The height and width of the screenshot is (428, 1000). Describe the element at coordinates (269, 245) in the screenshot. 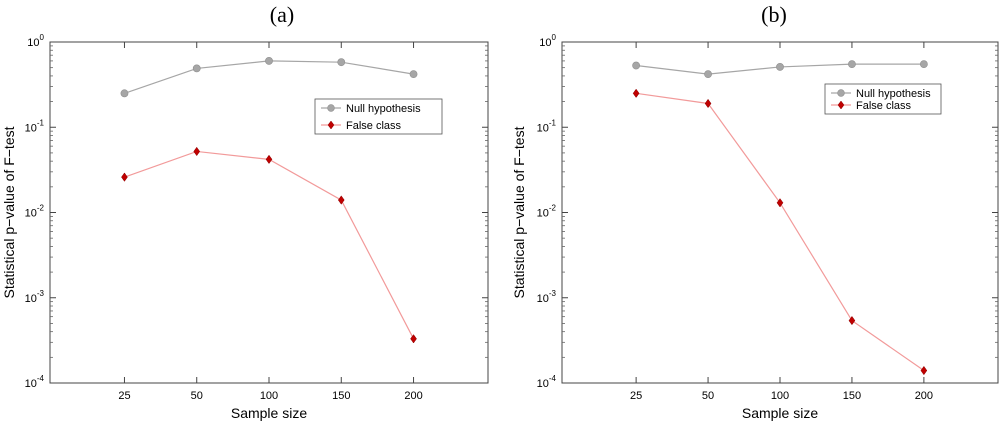

I see `series-line-false-class` at that location.